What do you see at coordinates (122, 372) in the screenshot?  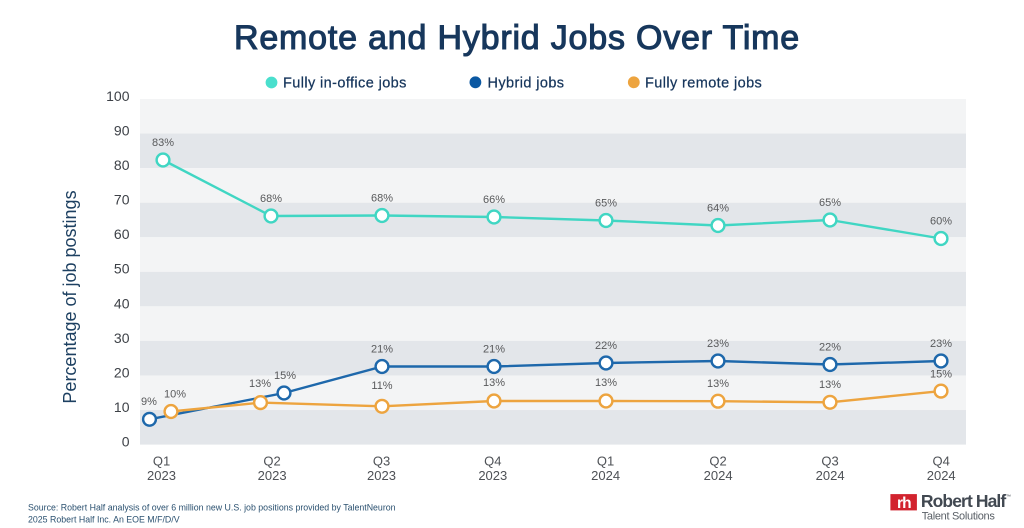 I see `svg-text: 20` at bounding box center [122, 372].